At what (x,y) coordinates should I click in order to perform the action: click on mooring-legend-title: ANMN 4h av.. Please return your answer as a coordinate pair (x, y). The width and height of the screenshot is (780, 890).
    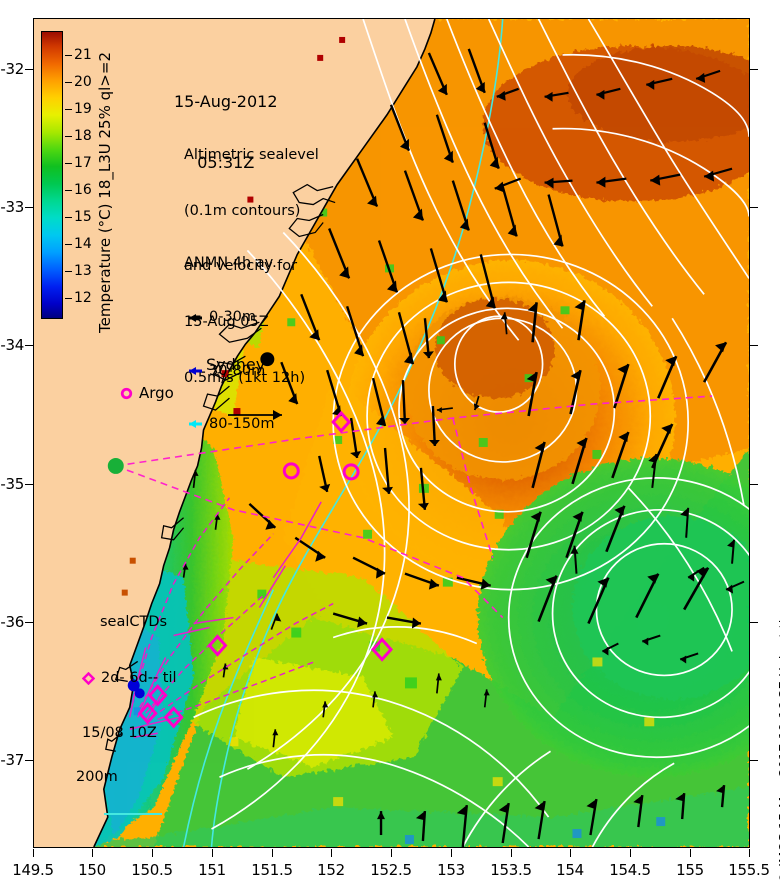
    Looking at the image, I should click on (230, 263).